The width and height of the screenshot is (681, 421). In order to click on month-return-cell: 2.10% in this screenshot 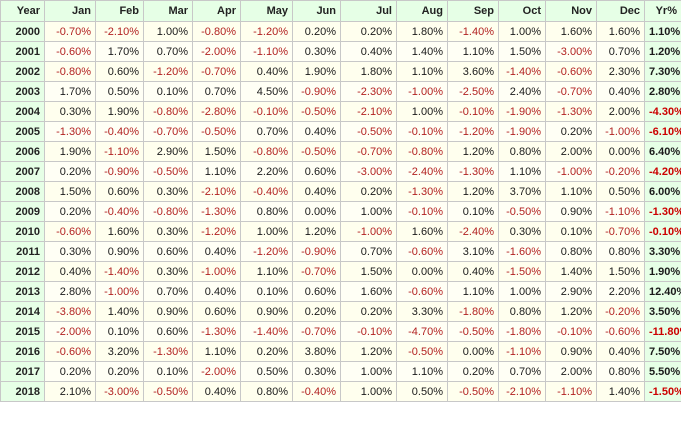, I will do `click(70, 391)`.